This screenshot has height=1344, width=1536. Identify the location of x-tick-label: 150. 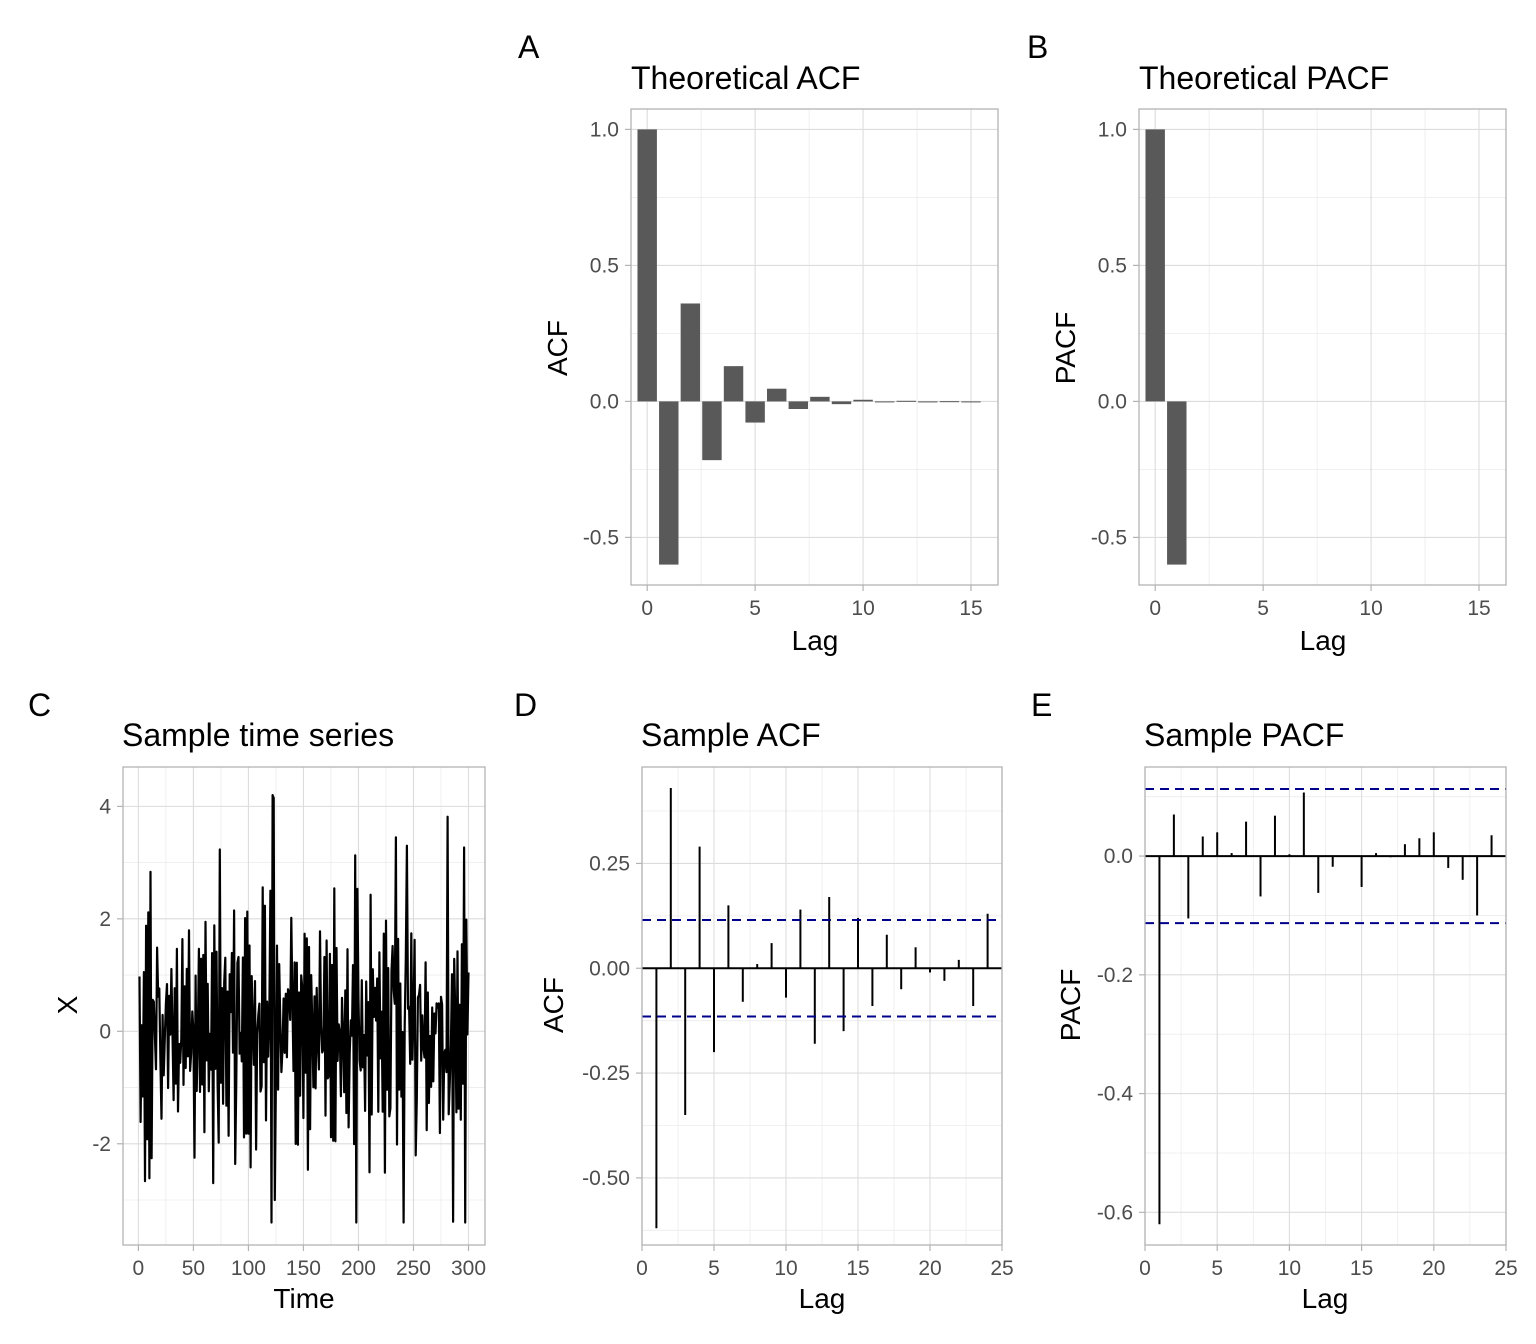
(303, 1268).